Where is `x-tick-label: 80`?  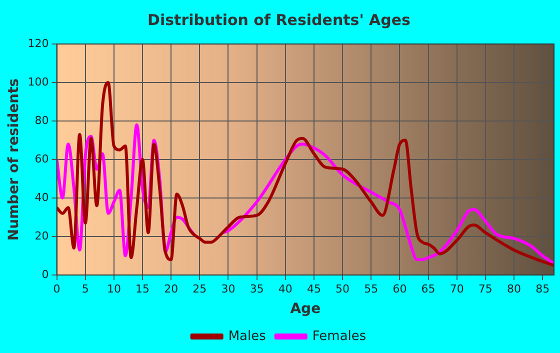
x-tick-label: 80 is located at coordinates (513, 289).